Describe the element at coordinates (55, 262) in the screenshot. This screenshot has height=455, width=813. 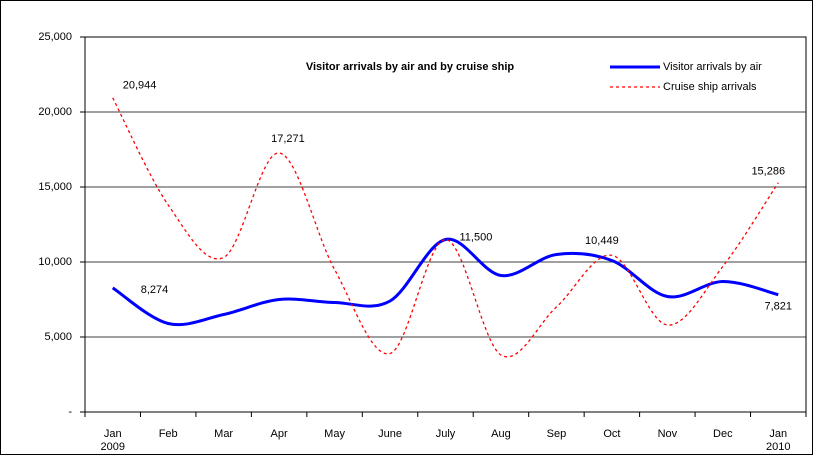
I see `y-tick-label: 10,000` at that location.